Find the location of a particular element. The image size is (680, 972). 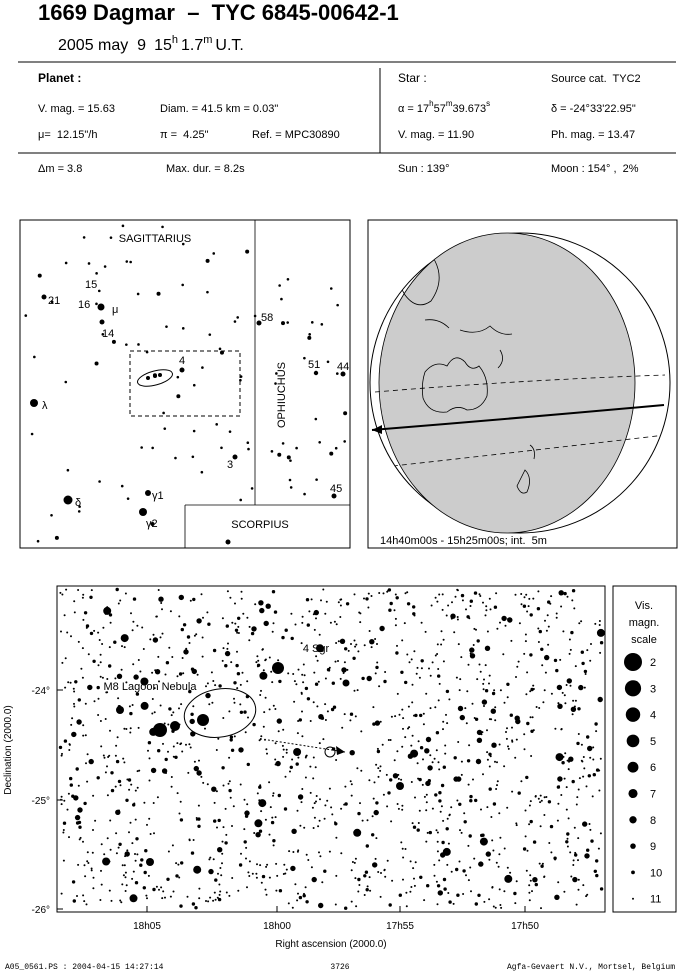

footer-file: A05_0561.PS : 2004-04-15 14:27:14 is located at coordinates (84, 967).